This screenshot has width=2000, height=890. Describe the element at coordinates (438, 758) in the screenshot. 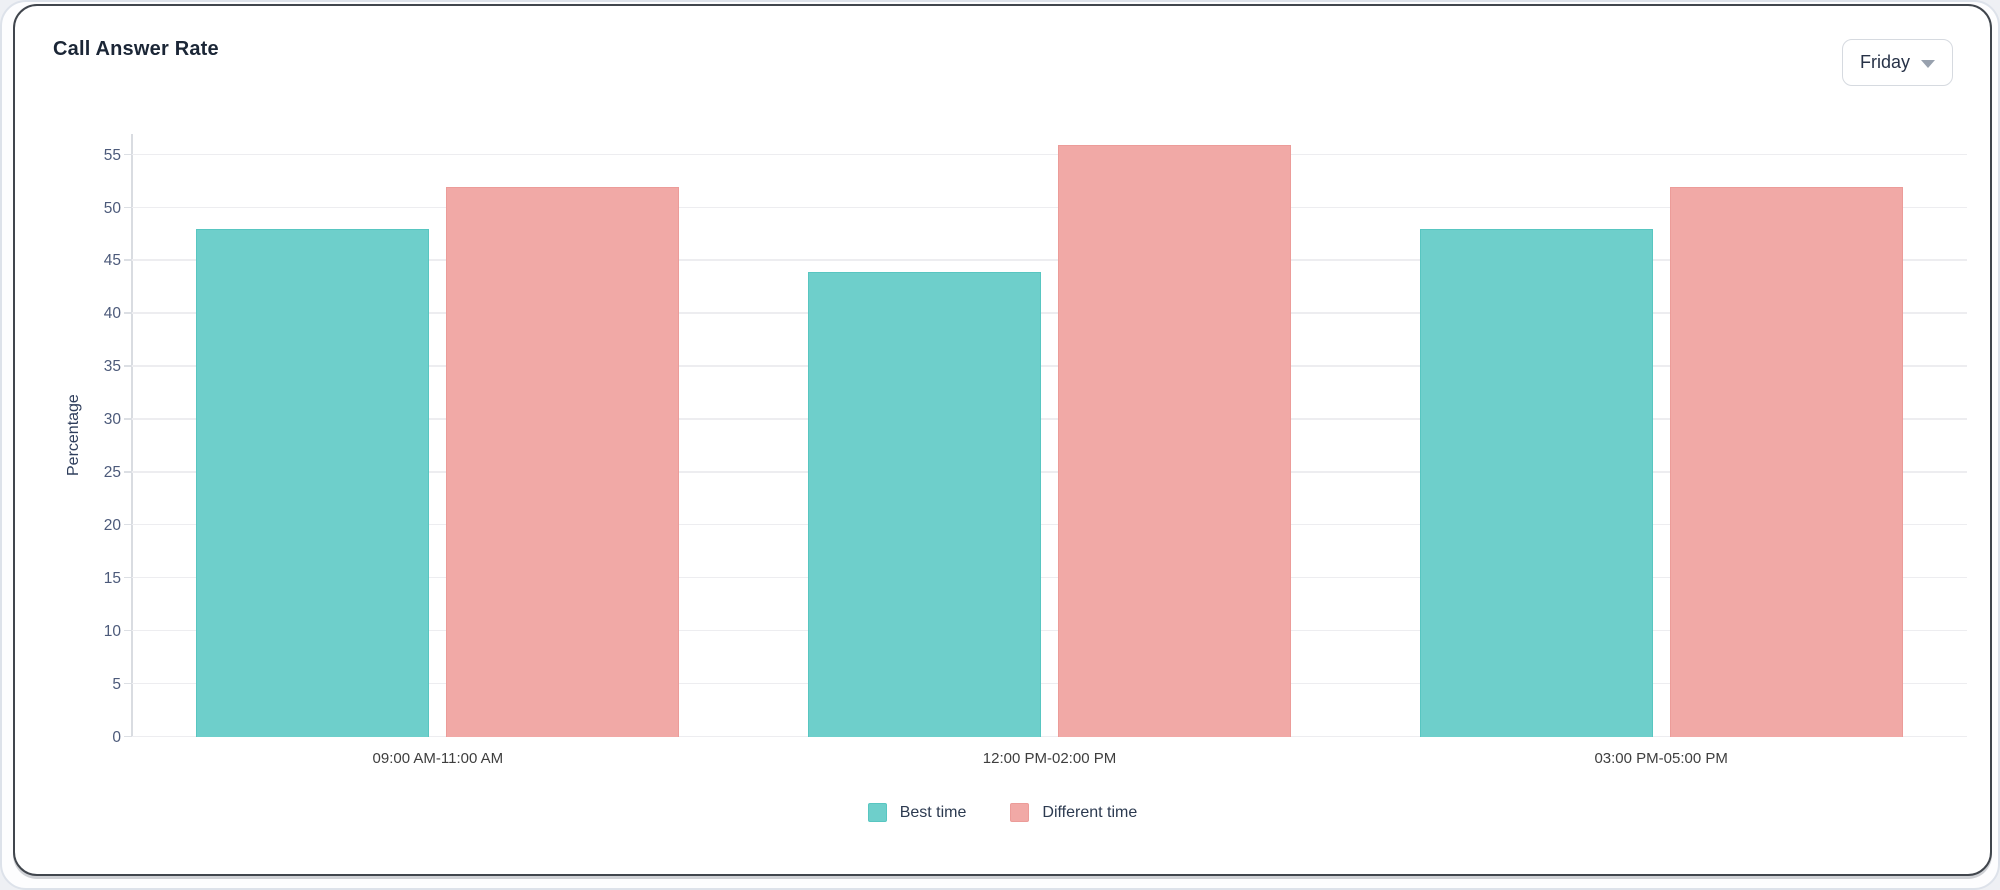

I see `x-category-label: 09:00 AM-11:00 AM` at that location.